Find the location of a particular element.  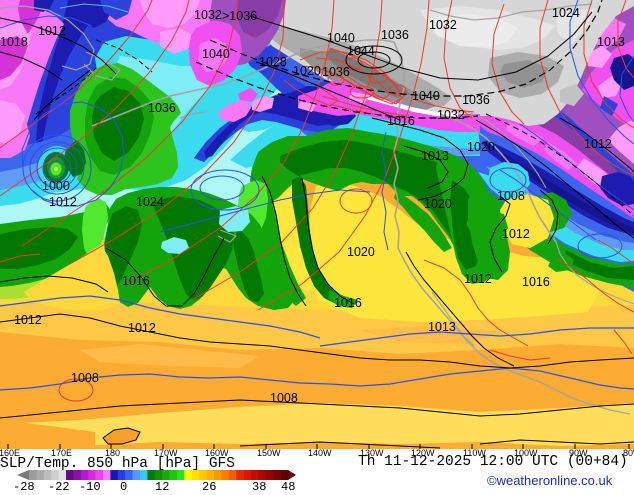

svg-text: 160E is located at coordinates (10, 453).